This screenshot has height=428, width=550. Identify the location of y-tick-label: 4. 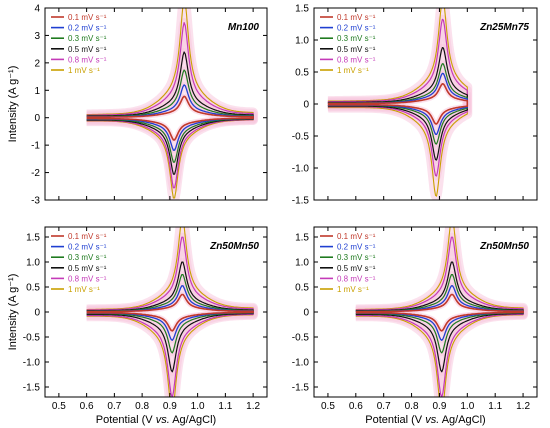
(37, 9).